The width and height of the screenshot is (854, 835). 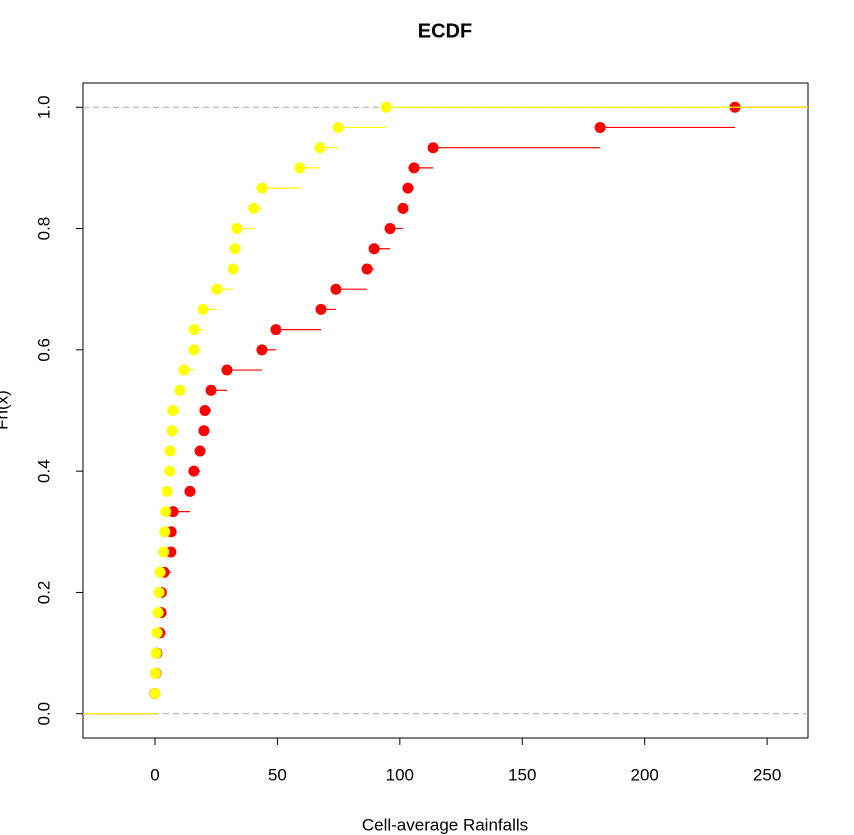 I want to click on y-tick-label: 0.4, so click(x=43, y=471).